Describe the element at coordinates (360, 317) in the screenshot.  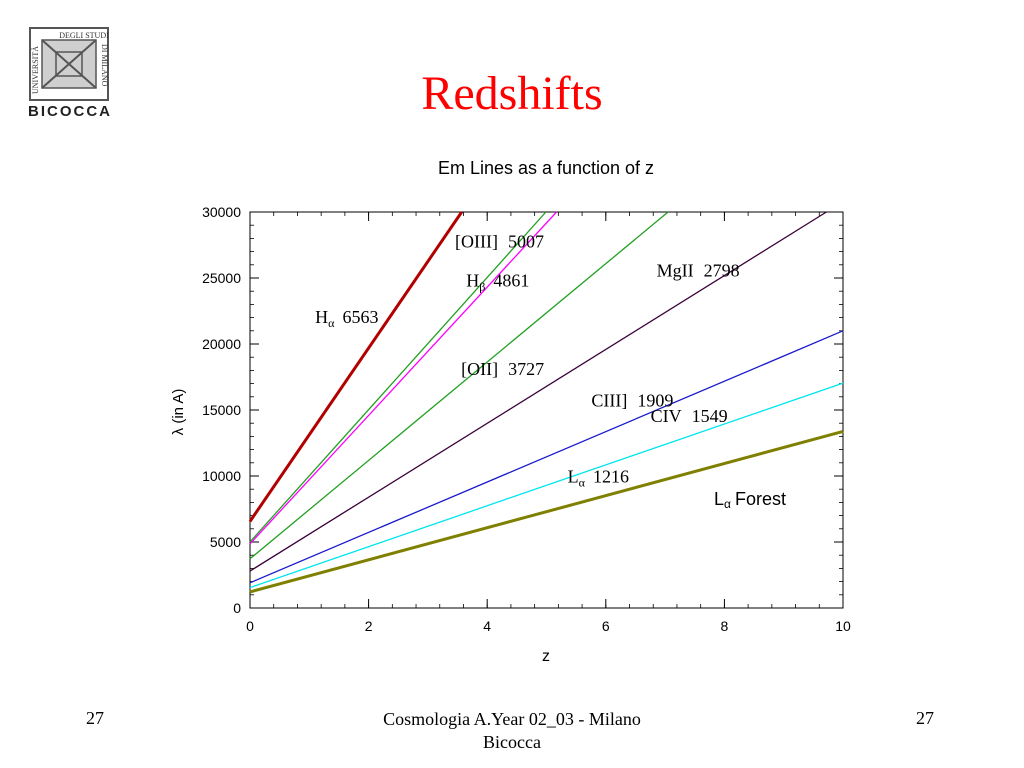
I see `series-label-value: 6563` at that location.